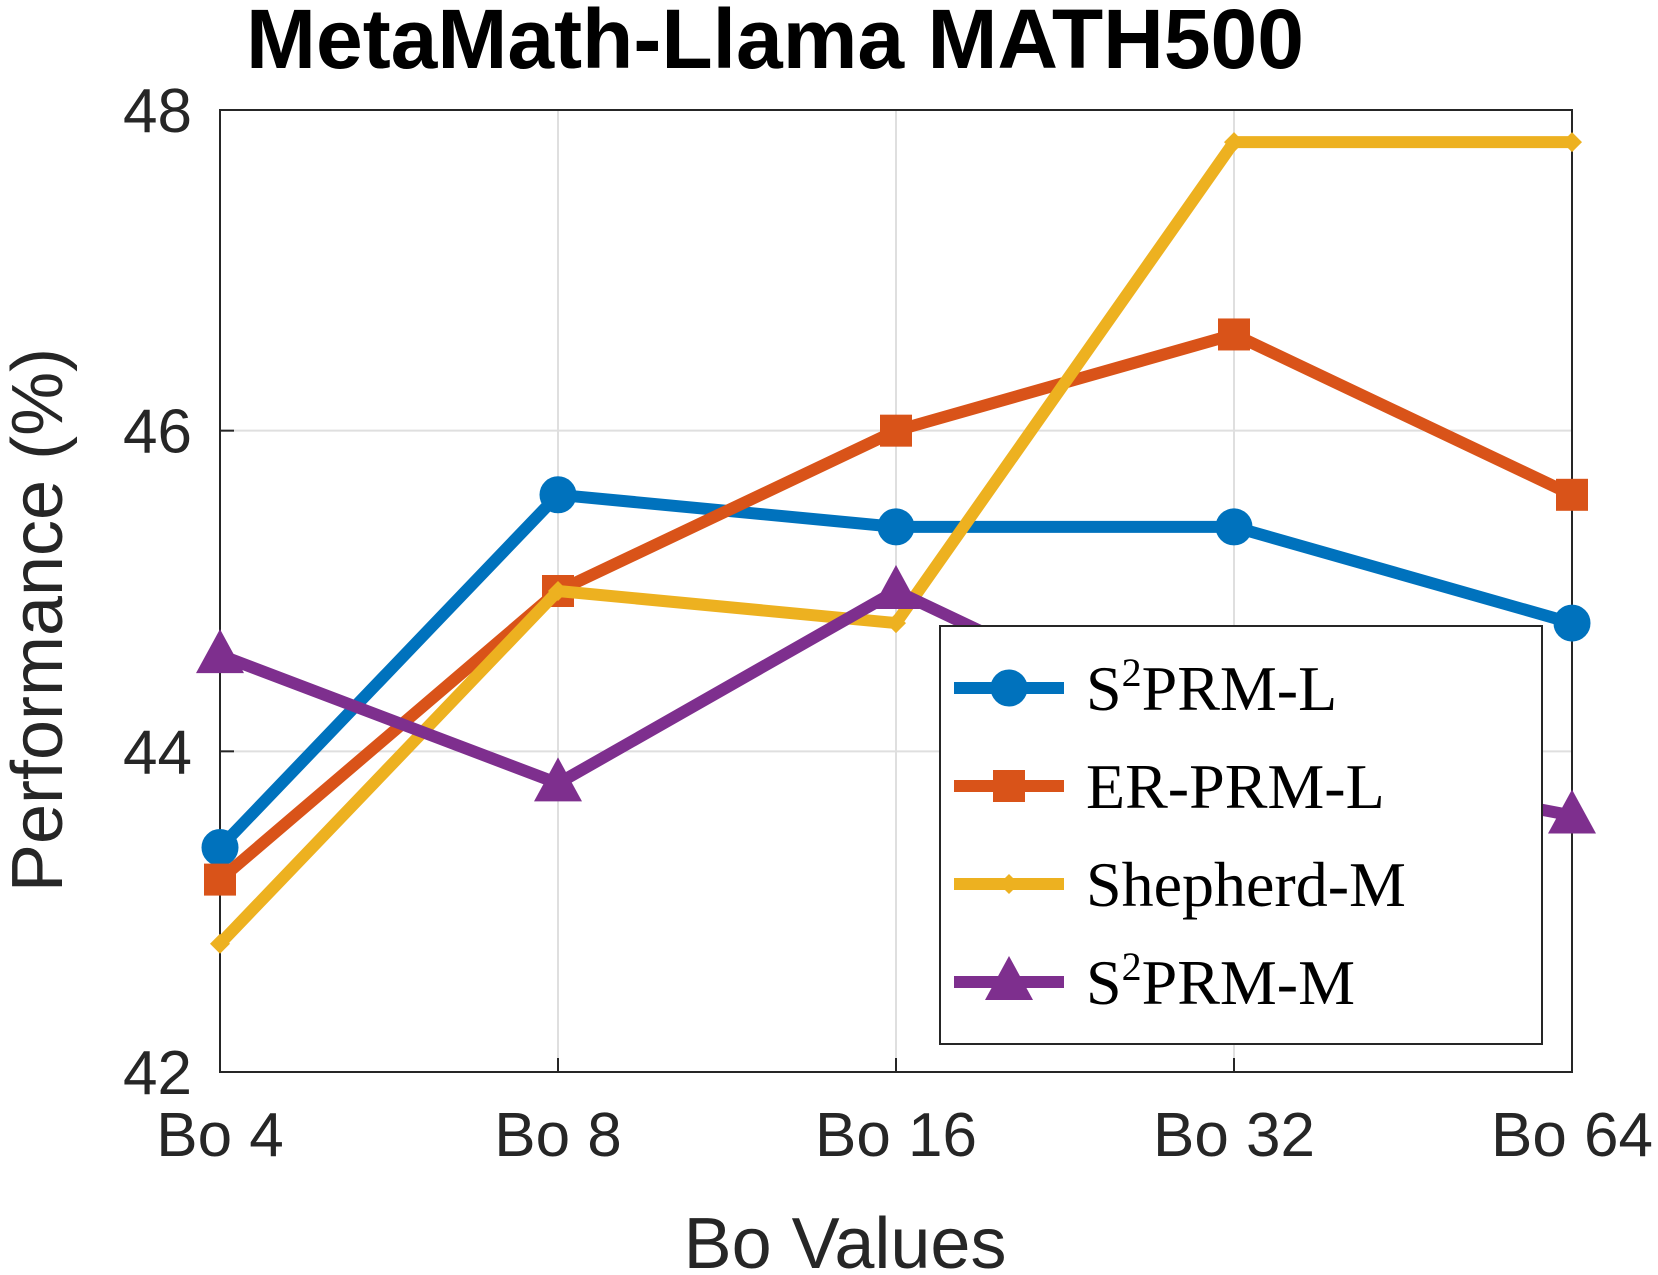 This screenshot has height=1275, width=1658. I want to click on y-tick-label: 44, so click(157, 752).